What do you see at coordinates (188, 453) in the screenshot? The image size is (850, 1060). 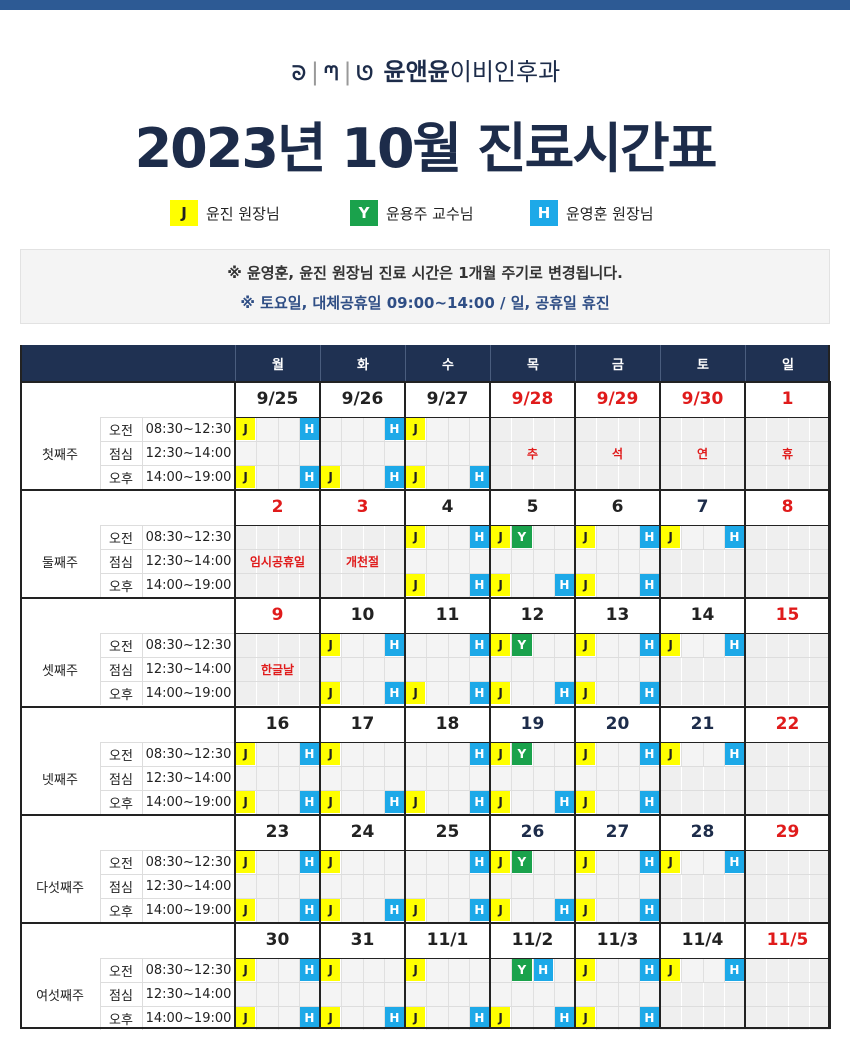 I see `period-time: 12:30~14:00` at bounding box center [188, 453].